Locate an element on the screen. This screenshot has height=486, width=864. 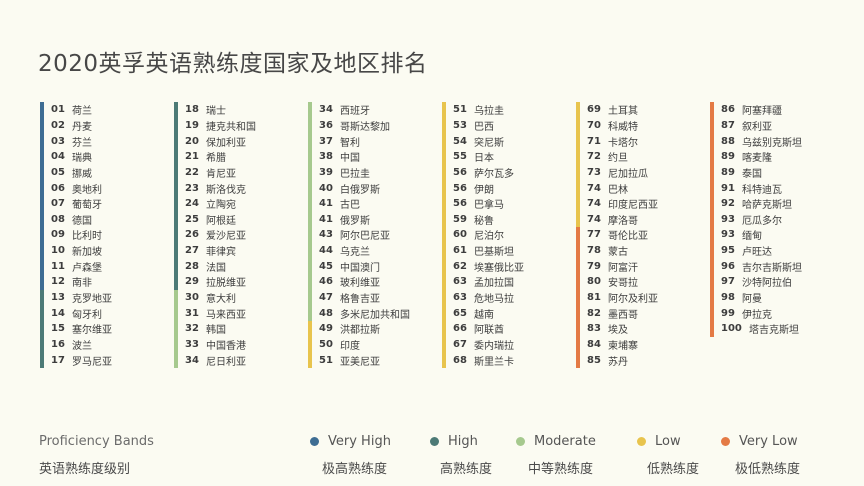
rank-number: 39 is located at coordinates (326, 172).